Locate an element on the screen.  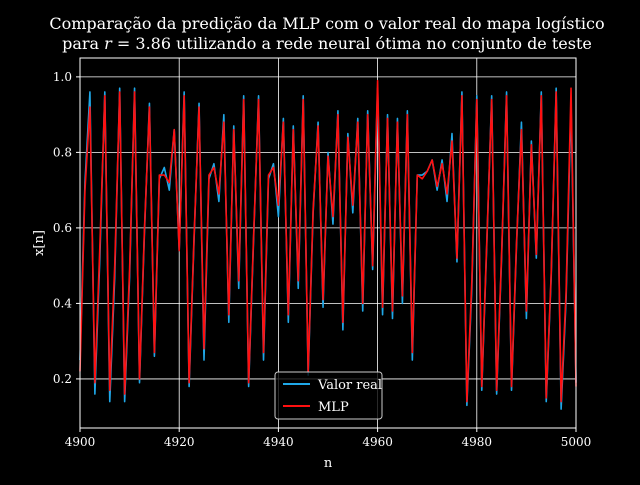
x-tick-label: 4920 is located at coordinates (179, 442).